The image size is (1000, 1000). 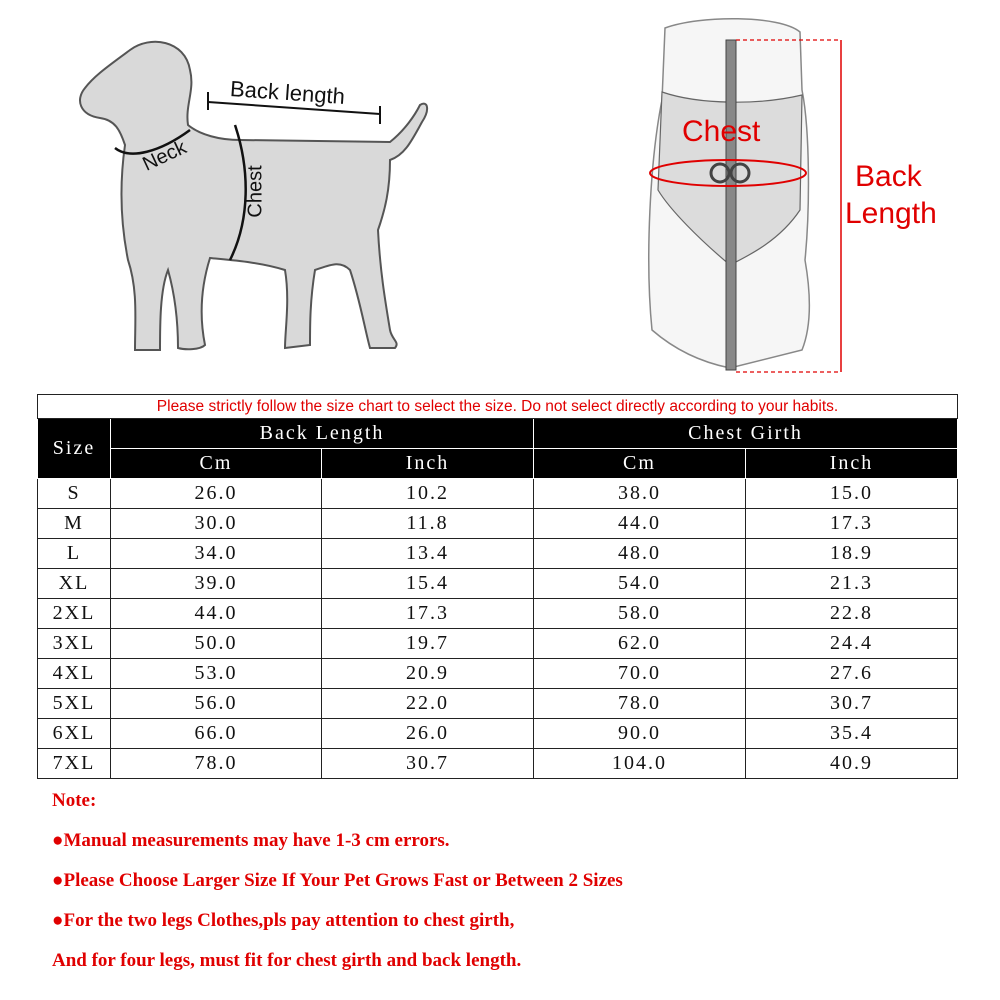 I want to click on back-length-cm-cell: 66.0, so click(x=216, y=733).